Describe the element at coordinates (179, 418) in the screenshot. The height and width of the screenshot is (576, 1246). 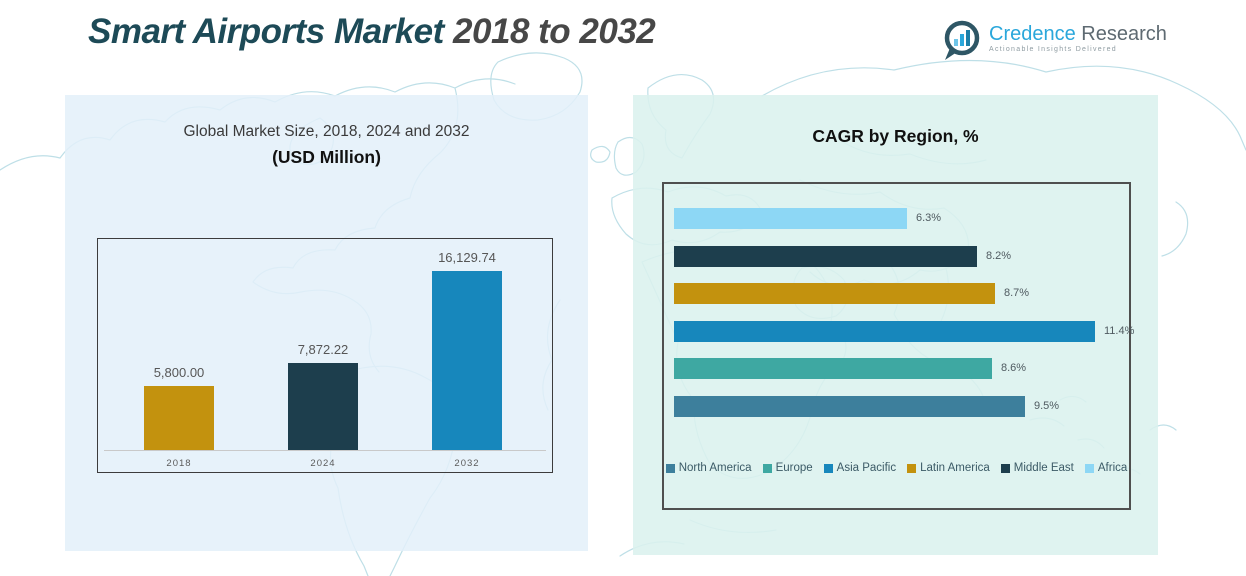
I see `market-bar-2018` at that location.